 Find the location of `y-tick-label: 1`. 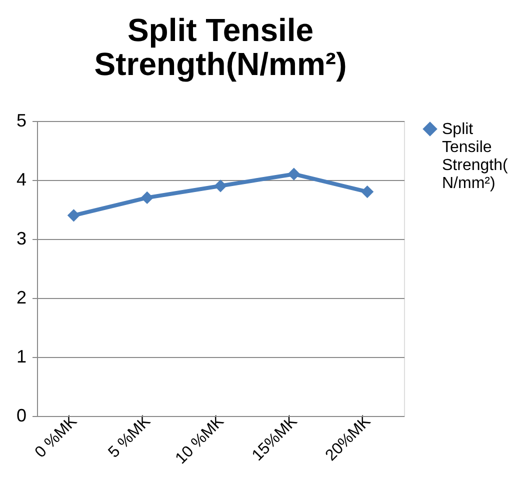

y-tick-label: 1 is located at coordinates (21, 356).